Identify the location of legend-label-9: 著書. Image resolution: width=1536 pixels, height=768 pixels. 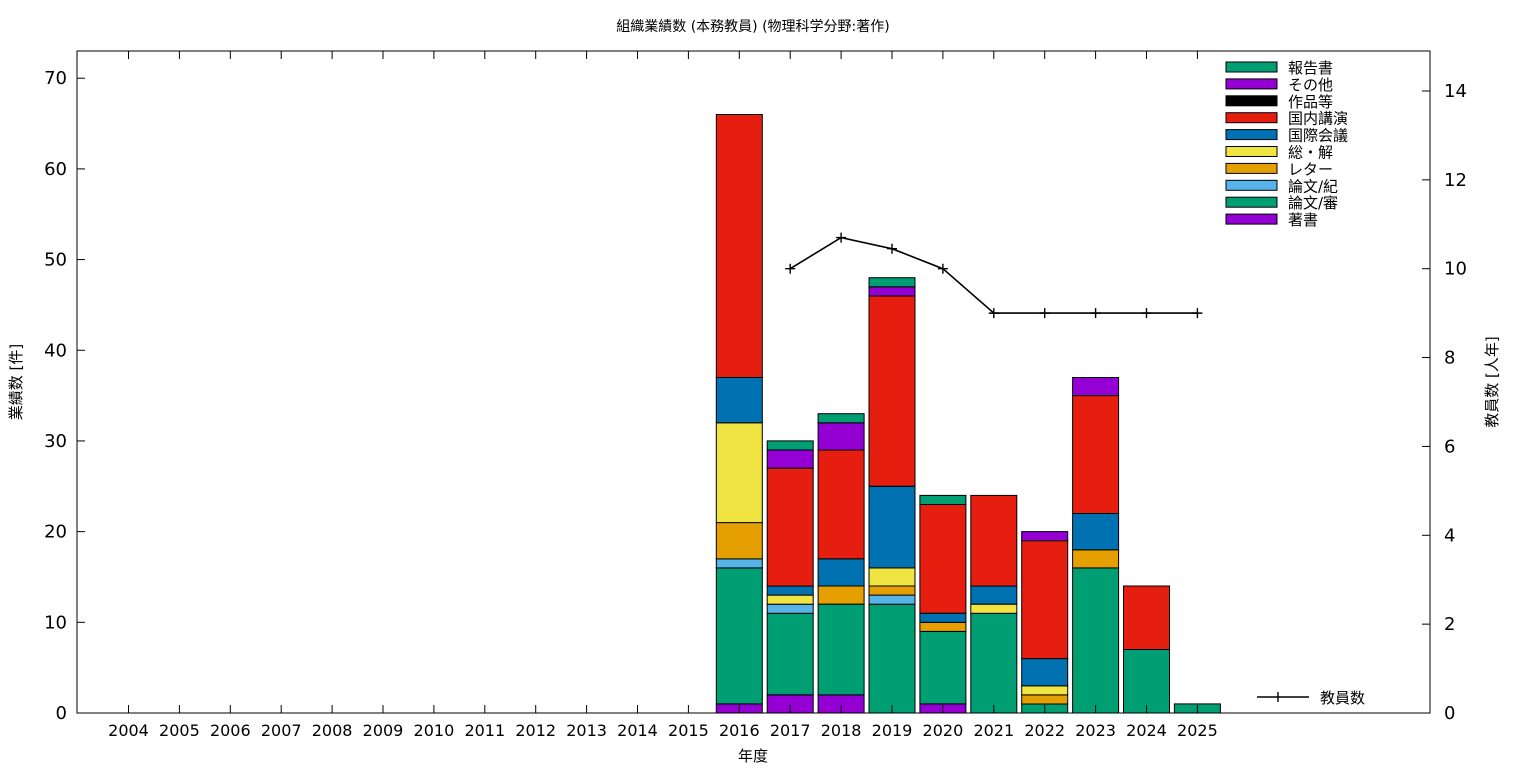
(1303, 220).